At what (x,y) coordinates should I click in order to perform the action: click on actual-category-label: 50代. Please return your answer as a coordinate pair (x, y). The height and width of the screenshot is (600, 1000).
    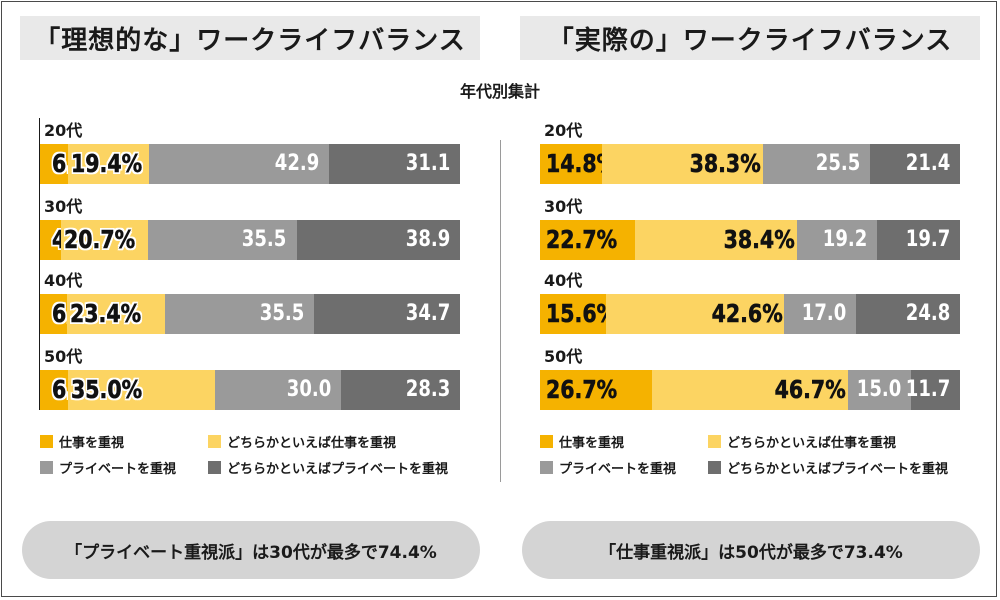
    Looking at the image, I should click on (563, 356).